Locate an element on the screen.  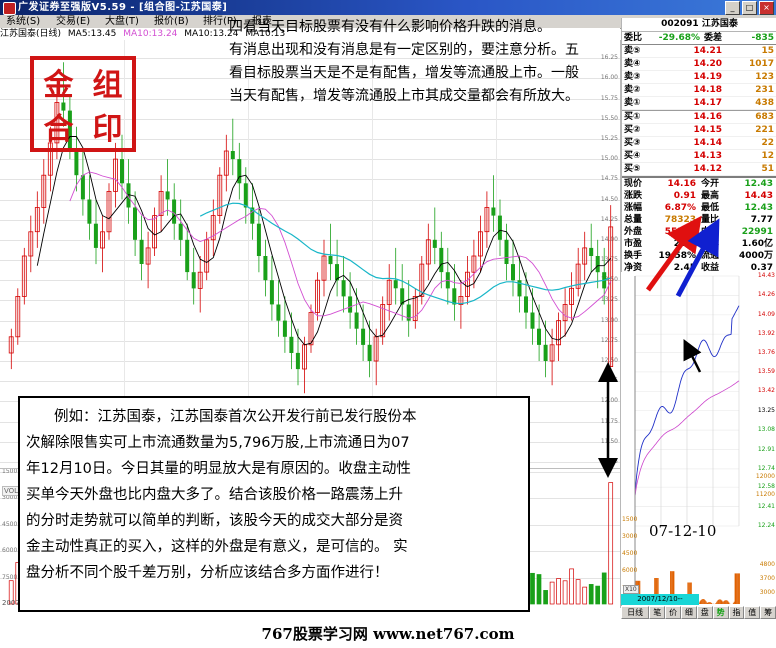
seal-char-2: 组 is located at coordinates (107, 85).